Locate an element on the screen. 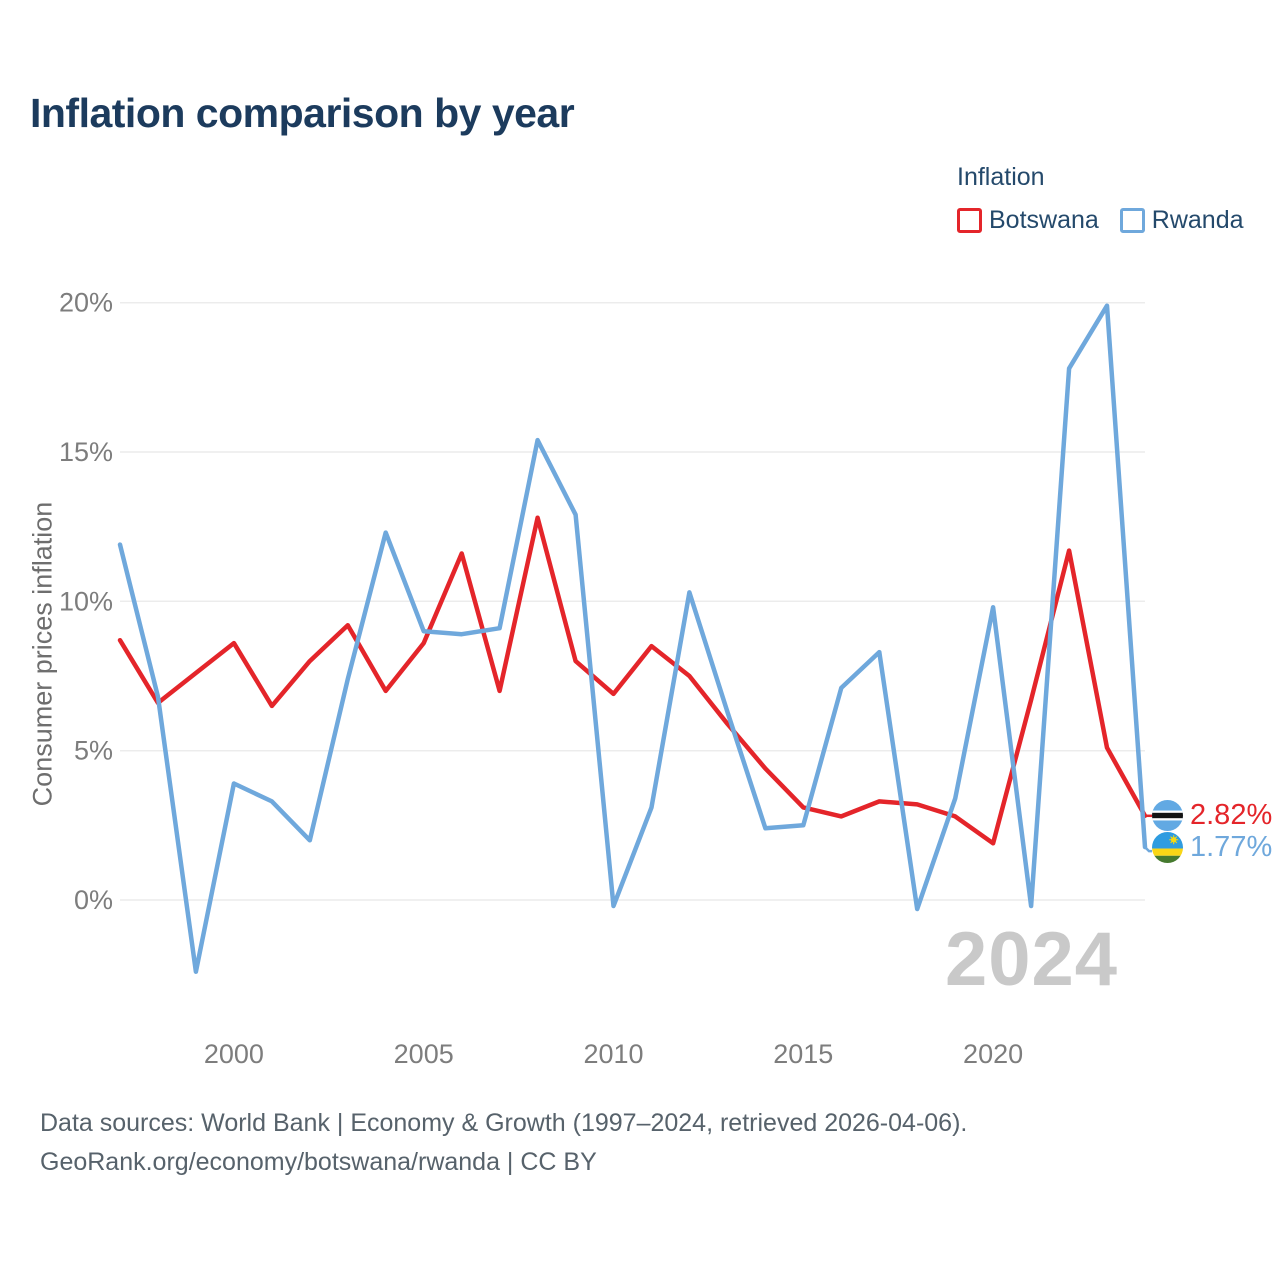  rwanda-legend-swatch is located at coordinates (1132, 220).